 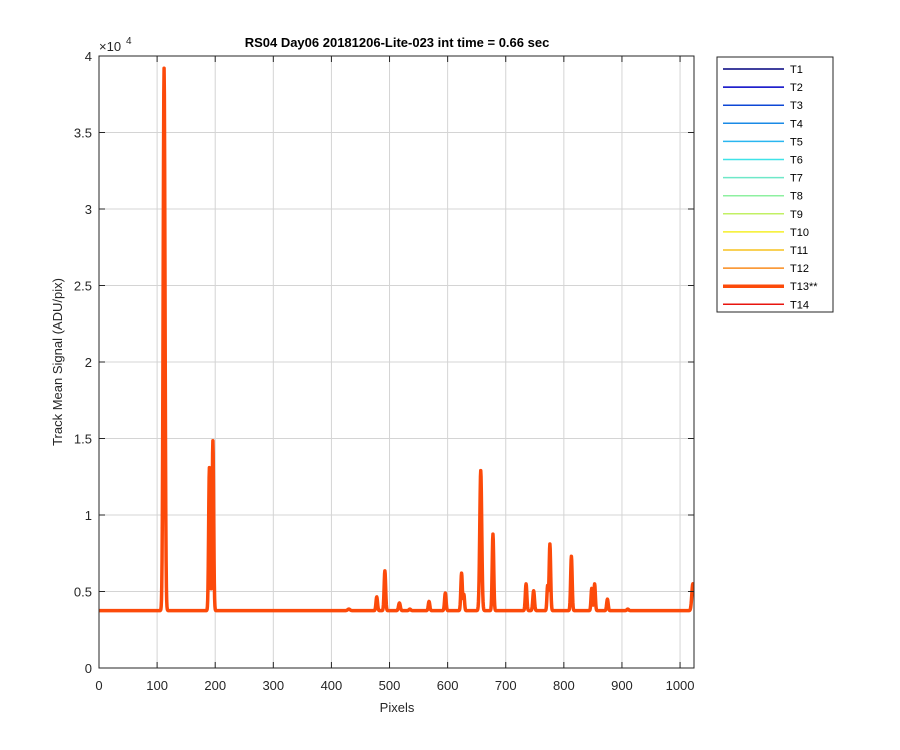 What do you see at coordinates (88, 362) in the screenshot?
I see `y-tick-label: 2` at bounding box center [88, 362].